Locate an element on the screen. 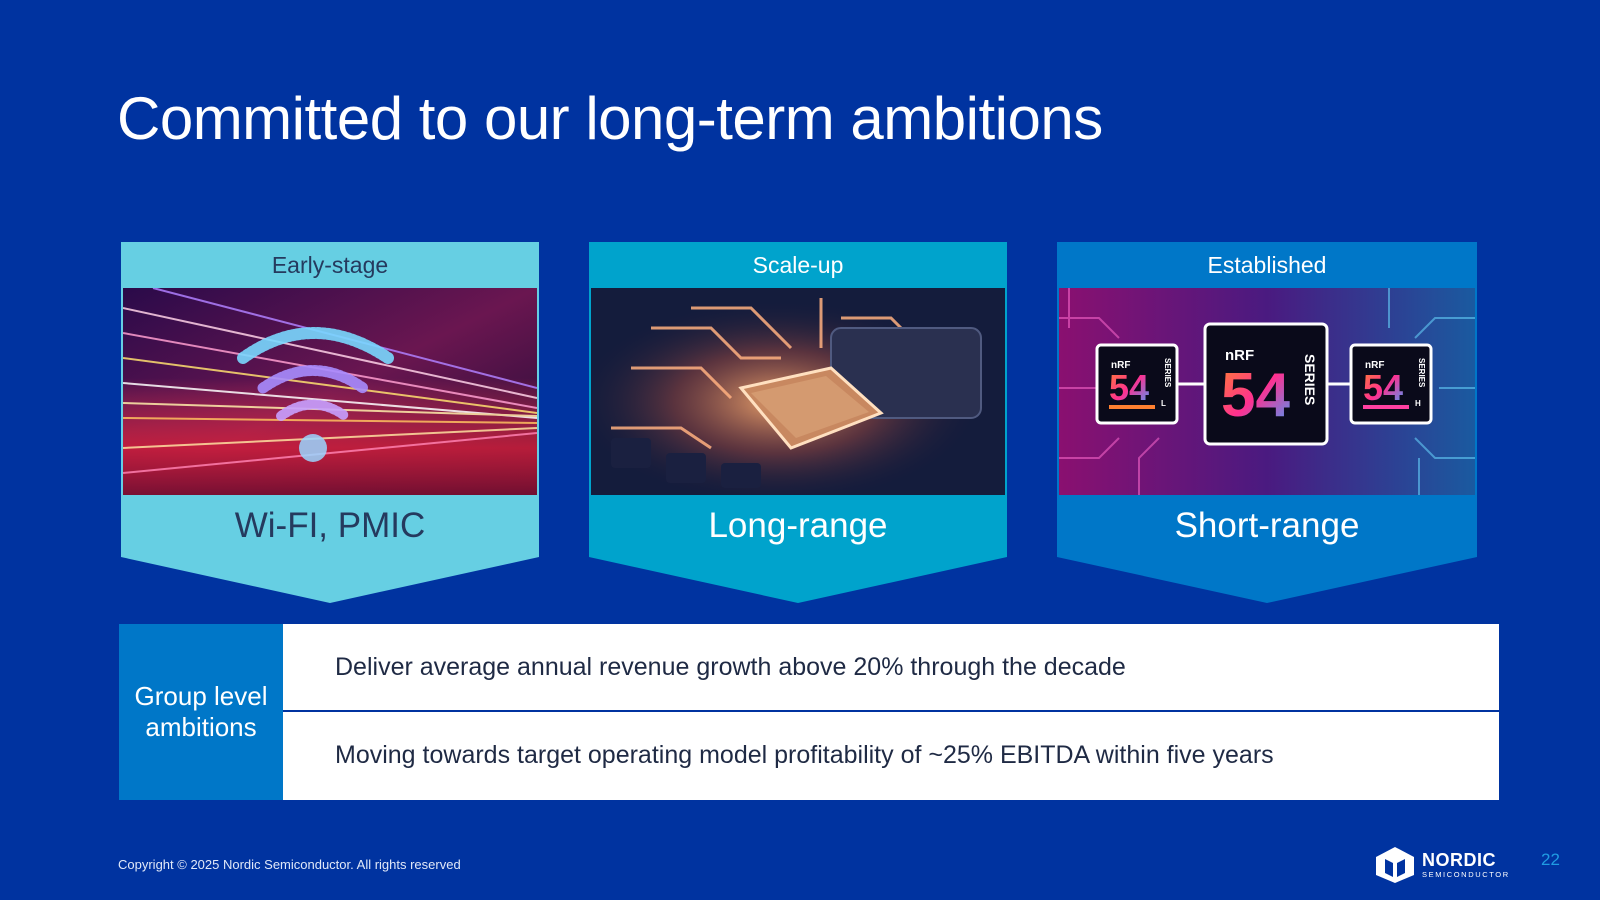 Image resolution: width=1600 pixels, height=900 pixels. chip-l-number: 54 is located at coordinates (1129, 387).